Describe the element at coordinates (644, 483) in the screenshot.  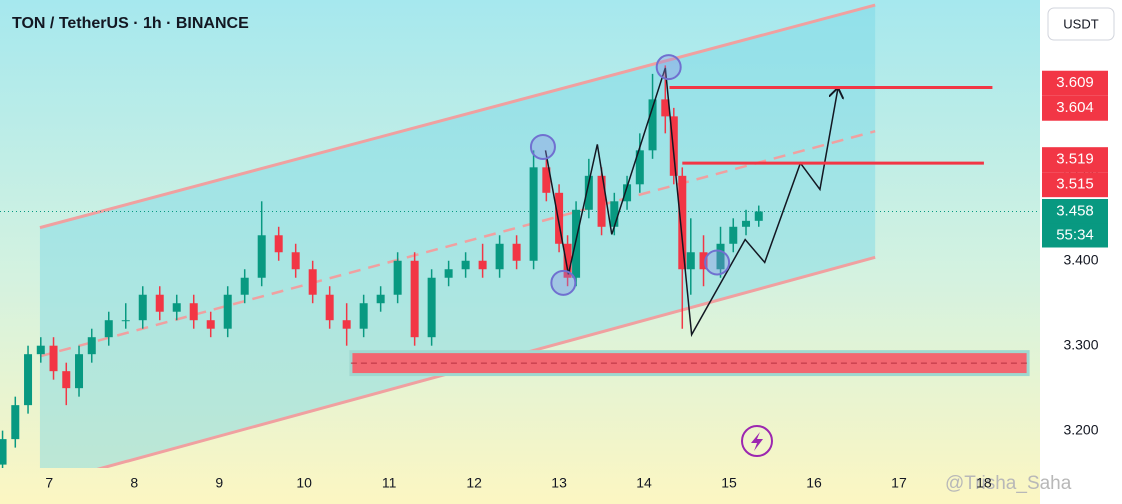
I see `x-tick-label: 14` at that location.